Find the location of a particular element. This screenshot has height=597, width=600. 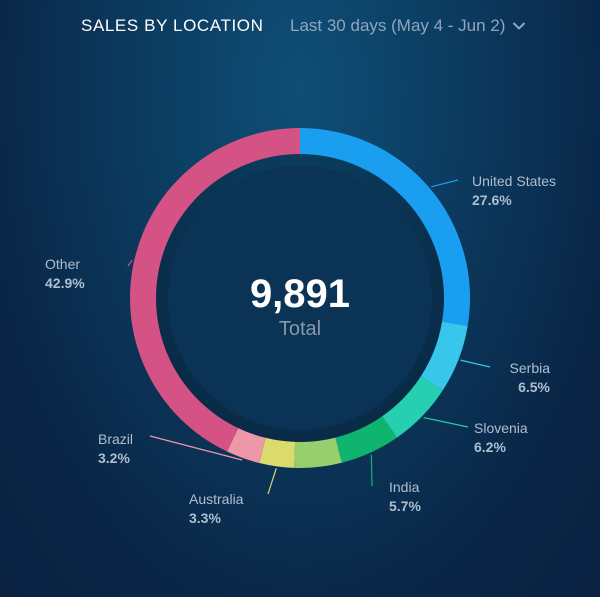

leader-line-other is located at coordinates (130, 263).